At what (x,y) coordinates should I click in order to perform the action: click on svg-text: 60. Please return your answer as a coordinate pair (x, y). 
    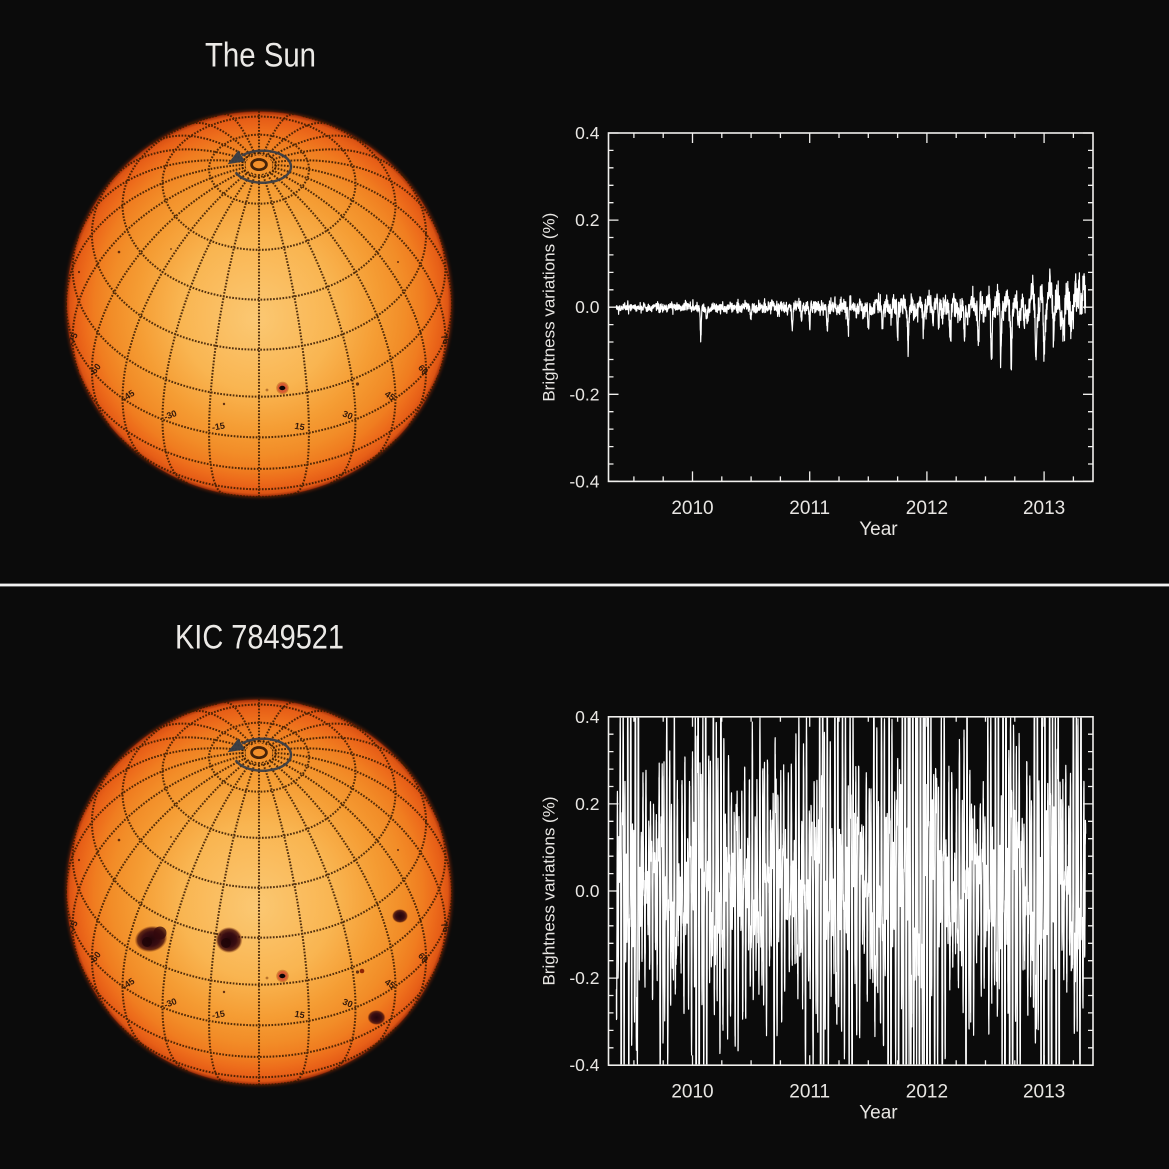
    Looking at the image, I should click on (423, 370).